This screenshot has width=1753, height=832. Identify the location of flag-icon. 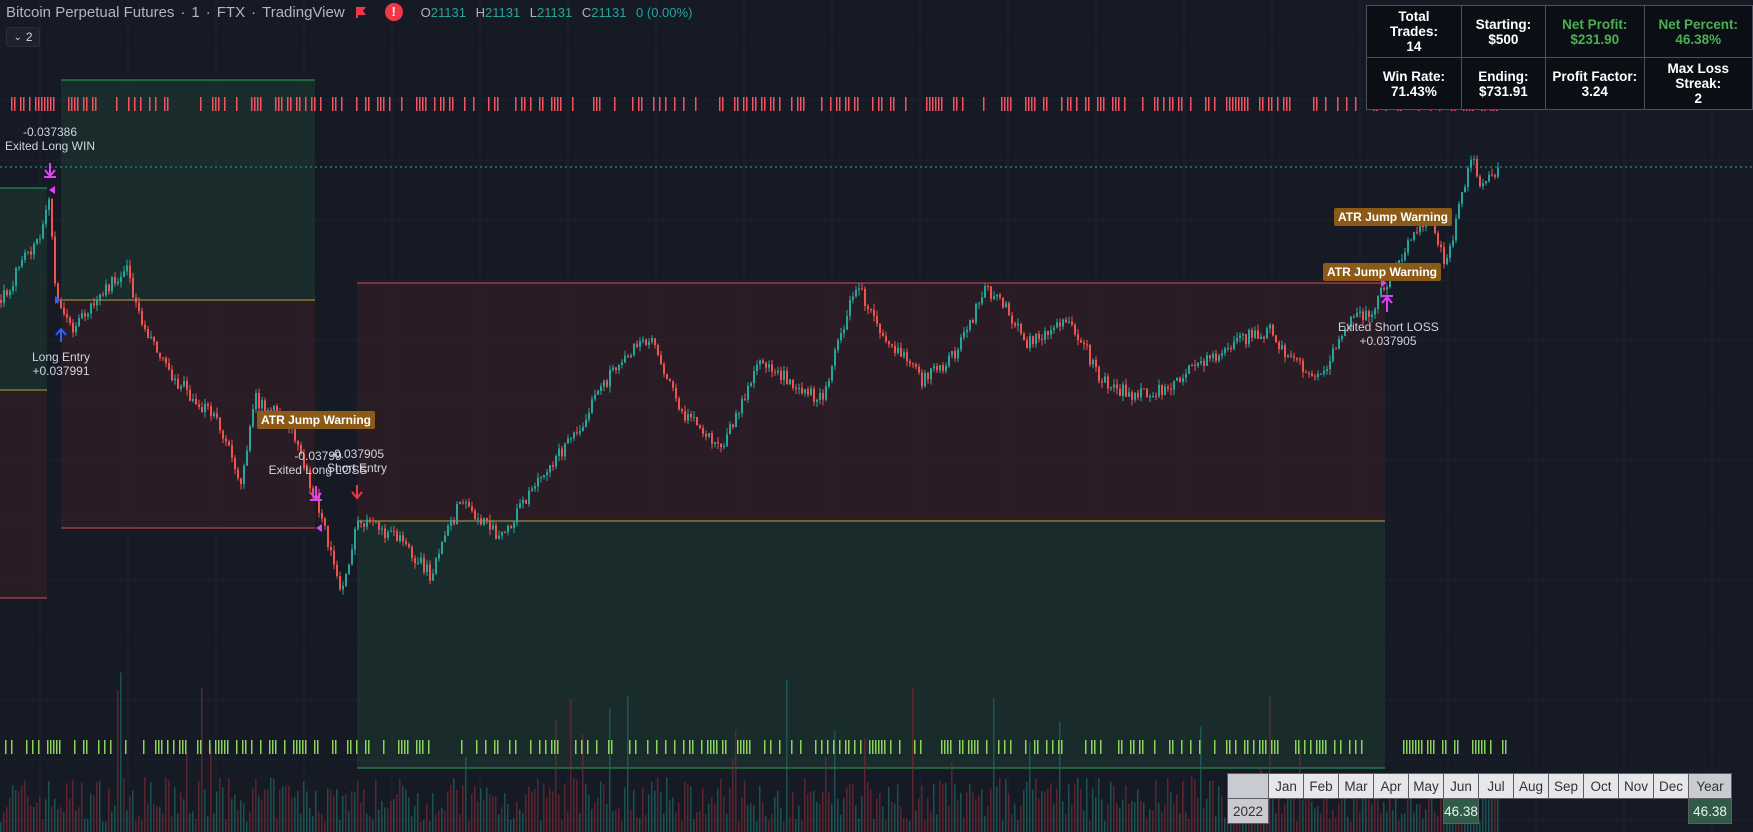
(361, 12).